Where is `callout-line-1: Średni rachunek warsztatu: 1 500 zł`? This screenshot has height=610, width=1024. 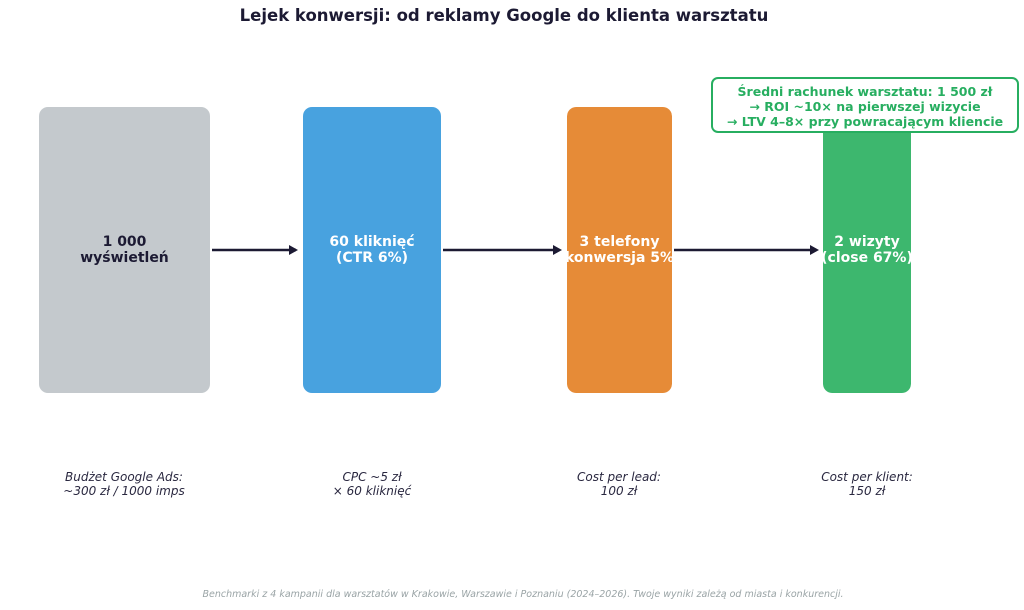 callout-line-1: Średni rachunek warsztatu: 1 500 zł is located at coordinates (865, 91).